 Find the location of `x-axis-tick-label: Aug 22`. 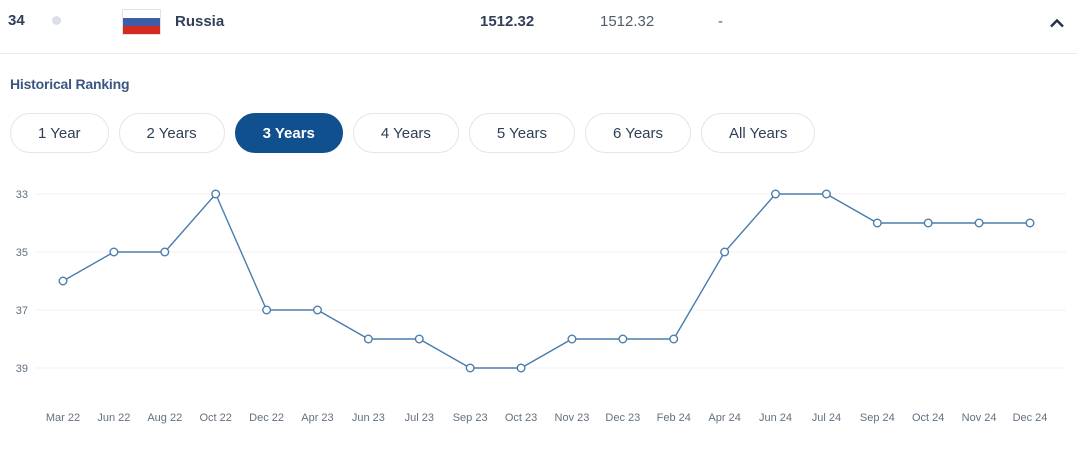

x-axis-tick-label: Aug 22 is located at coordinates (164, 418).